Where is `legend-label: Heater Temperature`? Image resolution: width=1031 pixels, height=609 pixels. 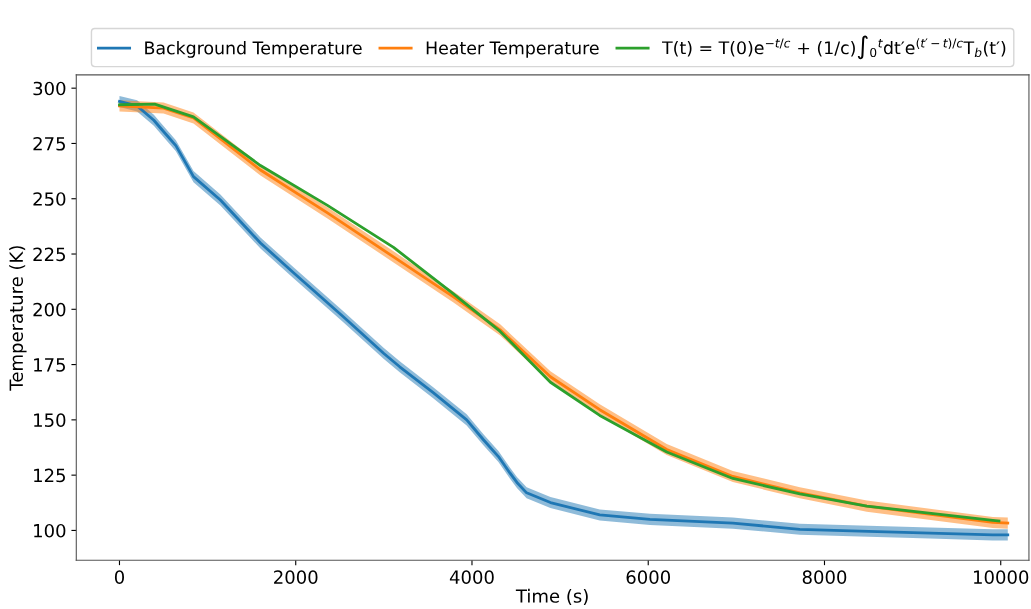 legend-label: Heater Temperature is located at coordinates (512, 49).